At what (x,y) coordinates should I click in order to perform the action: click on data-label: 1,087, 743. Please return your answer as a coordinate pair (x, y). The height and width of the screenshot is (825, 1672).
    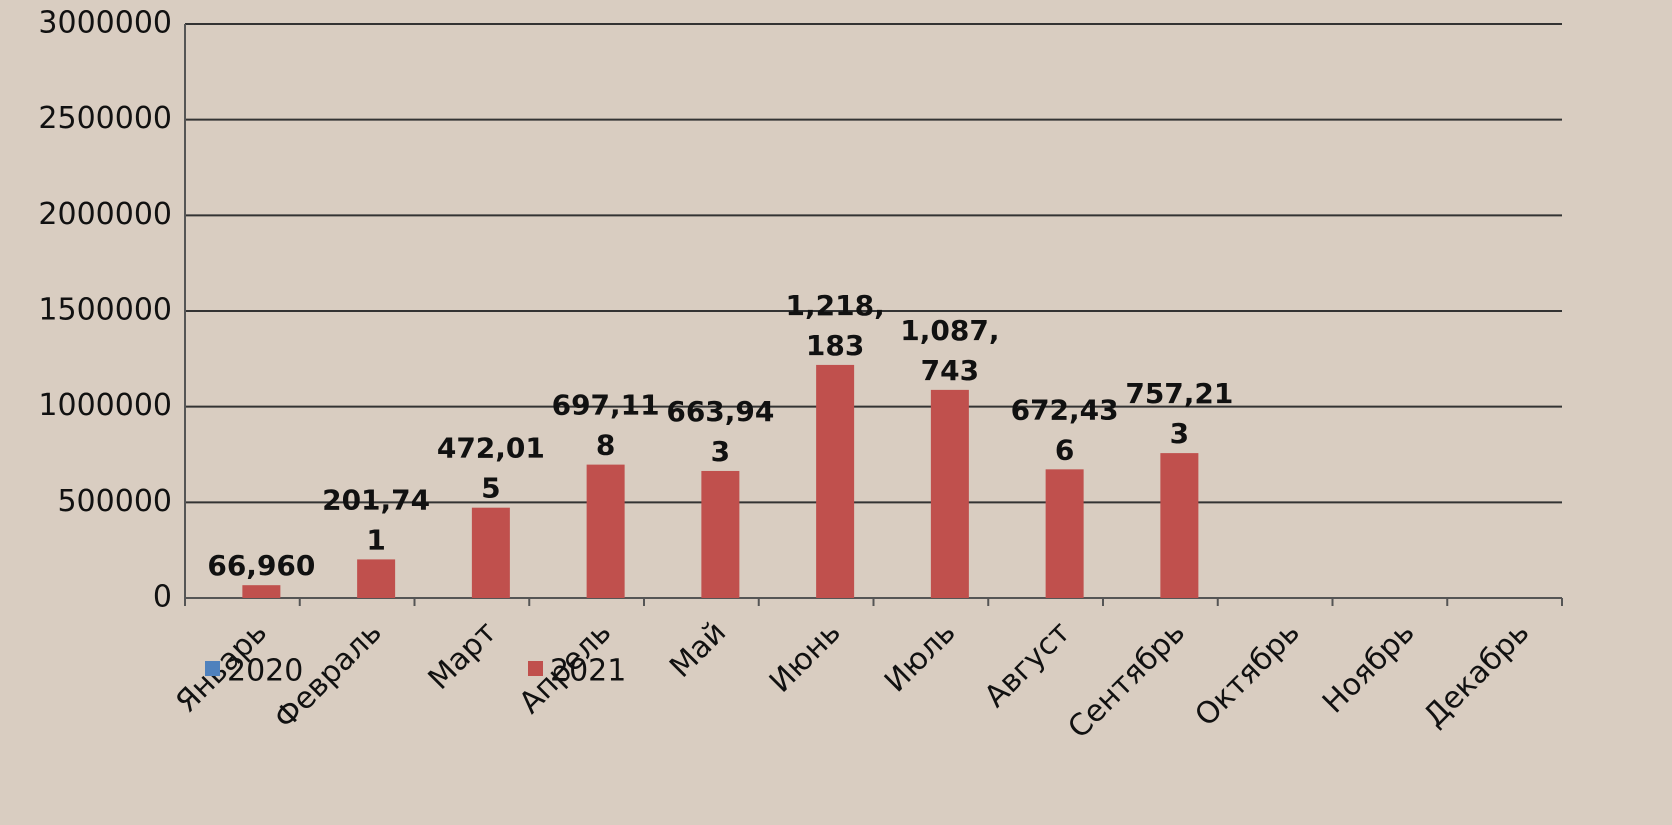
    Looking at the image, I should click on (949, 350).